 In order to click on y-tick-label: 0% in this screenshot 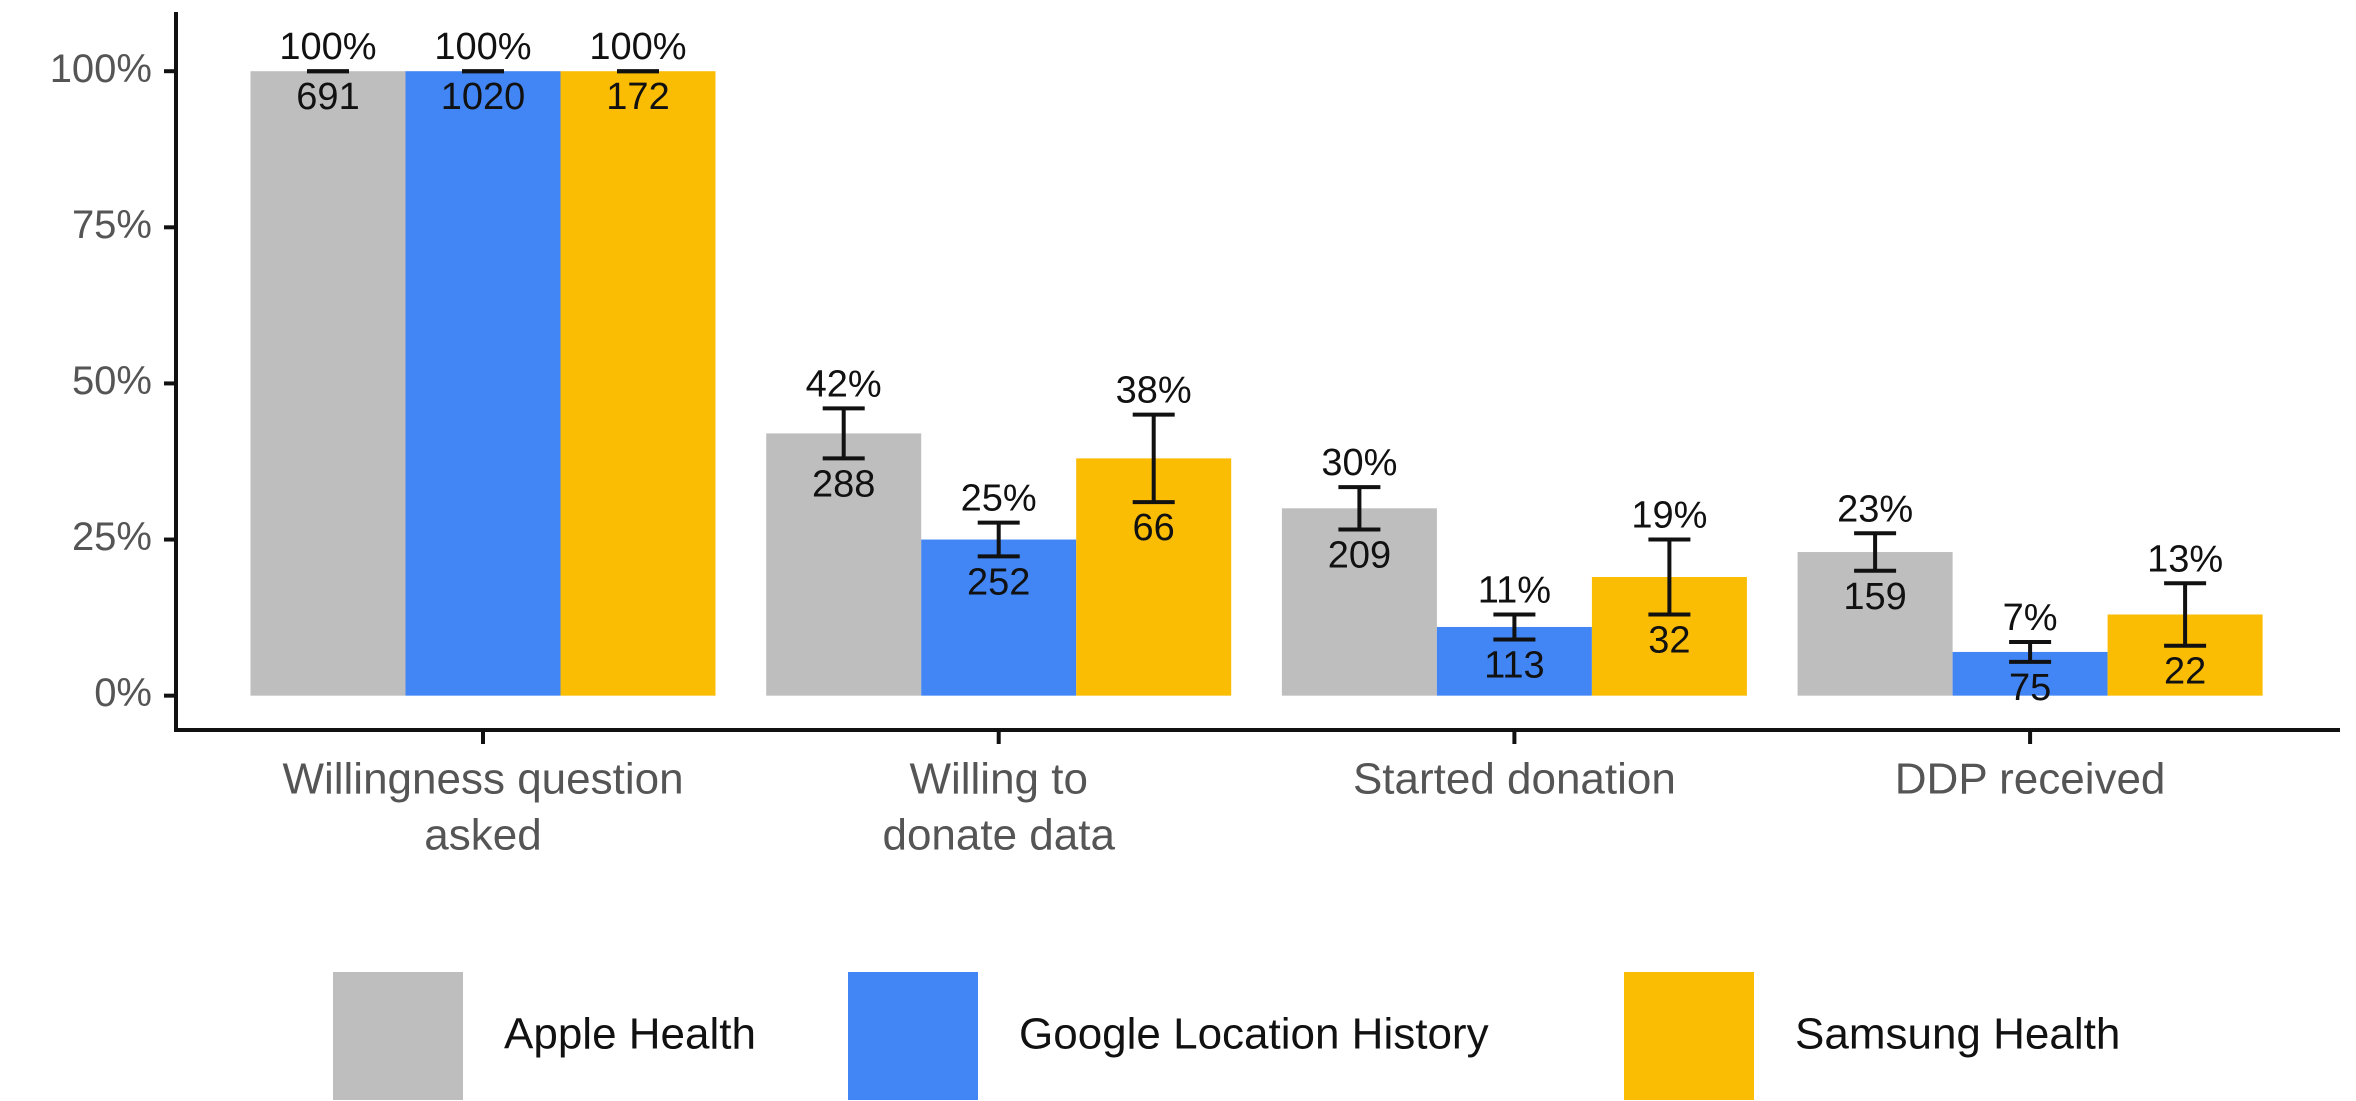, I will do `click(123, 693)`.